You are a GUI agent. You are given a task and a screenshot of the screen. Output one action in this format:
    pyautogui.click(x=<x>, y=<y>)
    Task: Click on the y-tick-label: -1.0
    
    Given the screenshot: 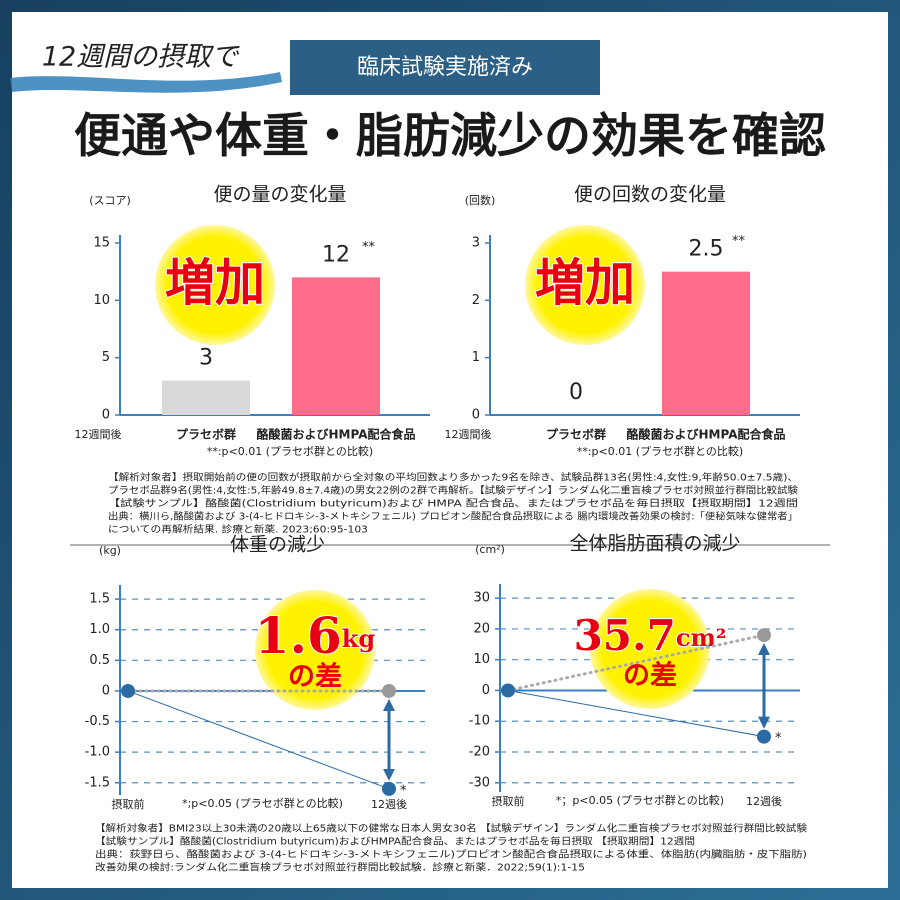 What is the action you would take?
    pyautogui.click(x=97, y=752)
    